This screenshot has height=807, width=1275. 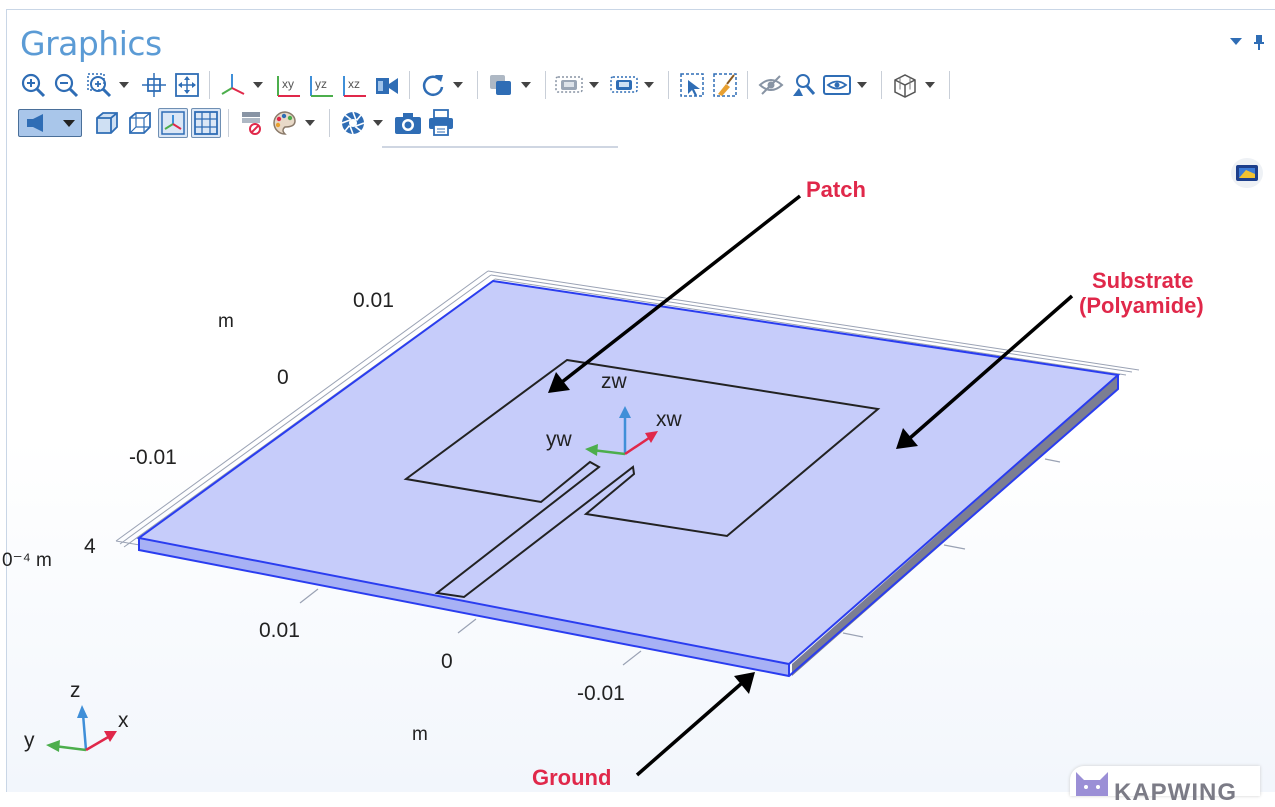 I want to click on panel-title: Graphics, so click(x=91, y=43).